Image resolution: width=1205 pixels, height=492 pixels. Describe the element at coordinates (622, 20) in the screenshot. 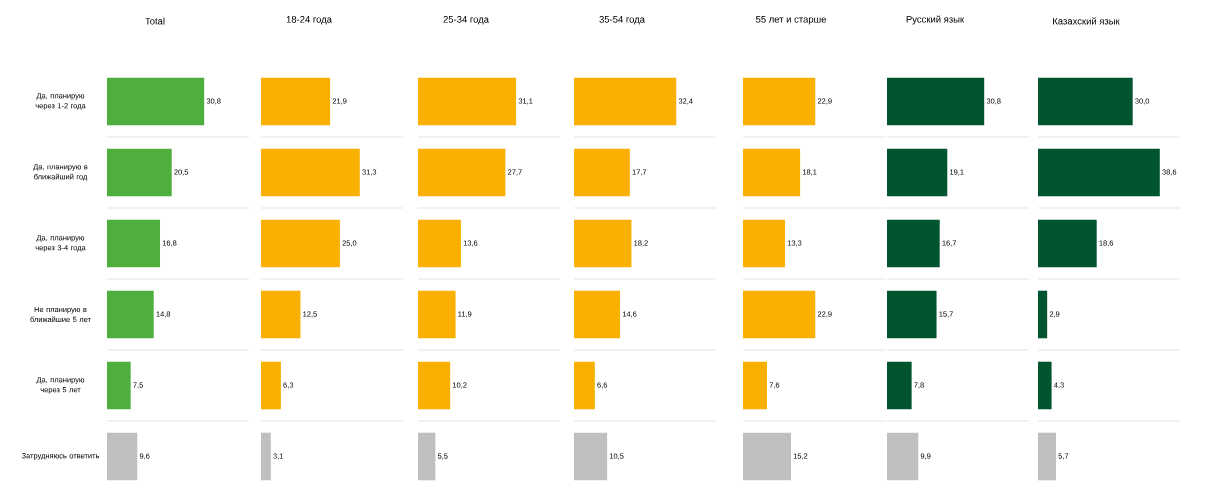

I see `chart-title: 35-54 года` at that location.